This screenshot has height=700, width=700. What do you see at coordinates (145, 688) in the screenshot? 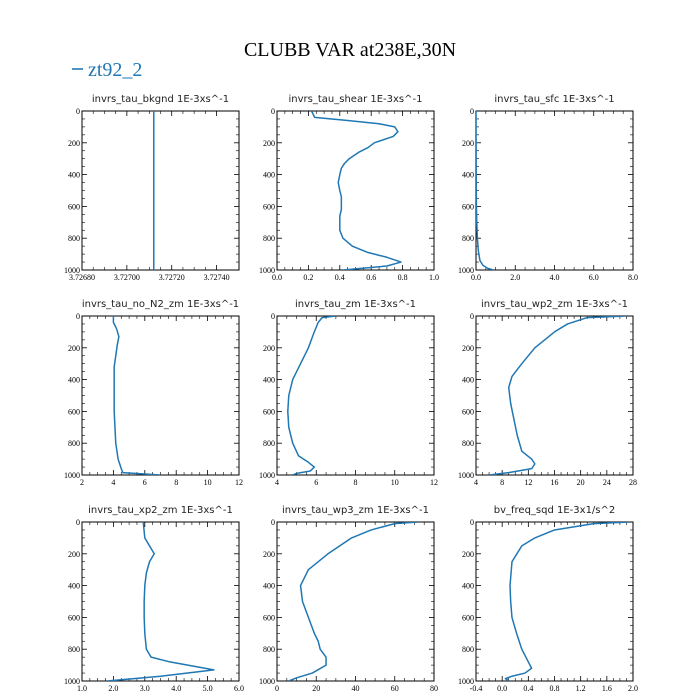
I see `x-tick-label: 3.0` at bounding box center [145, 688].